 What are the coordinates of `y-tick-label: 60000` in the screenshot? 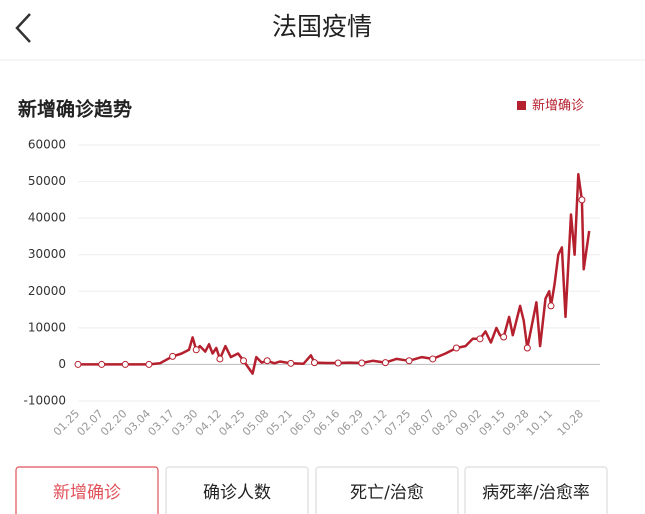 It's located at (47, 145).